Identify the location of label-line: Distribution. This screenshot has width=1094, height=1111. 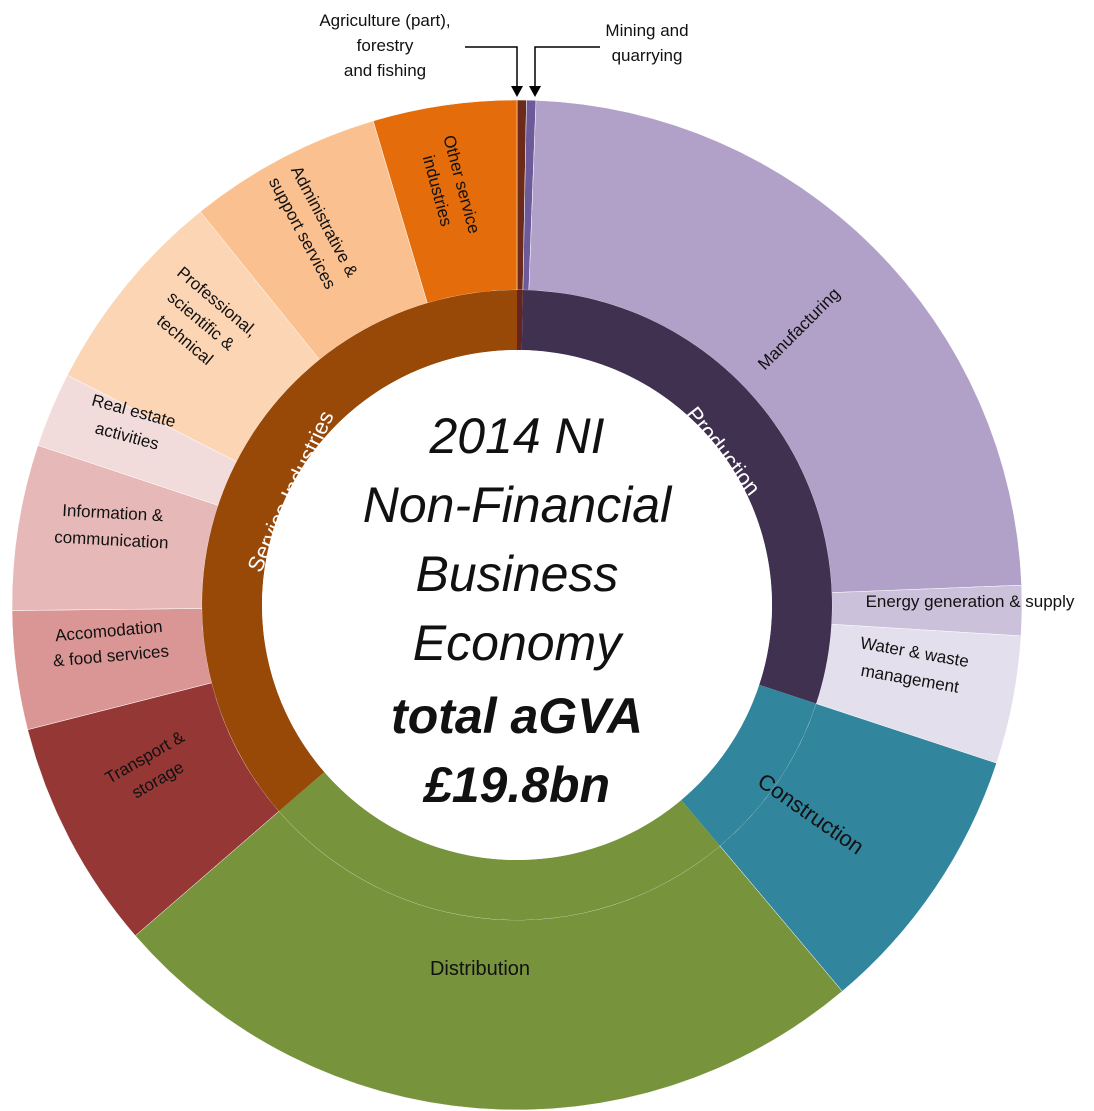
(480, 969).